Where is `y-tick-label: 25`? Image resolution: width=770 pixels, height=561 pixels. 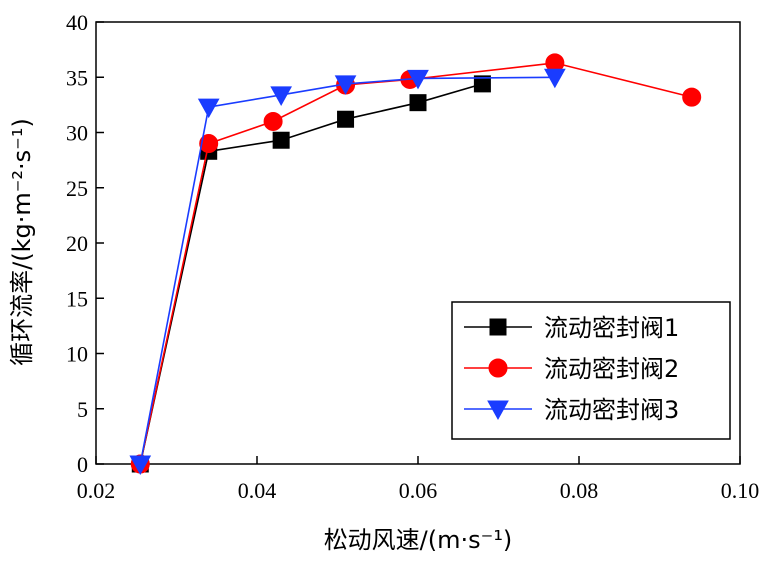 y-tick-label: 25 is located at coordinates (77, 188).